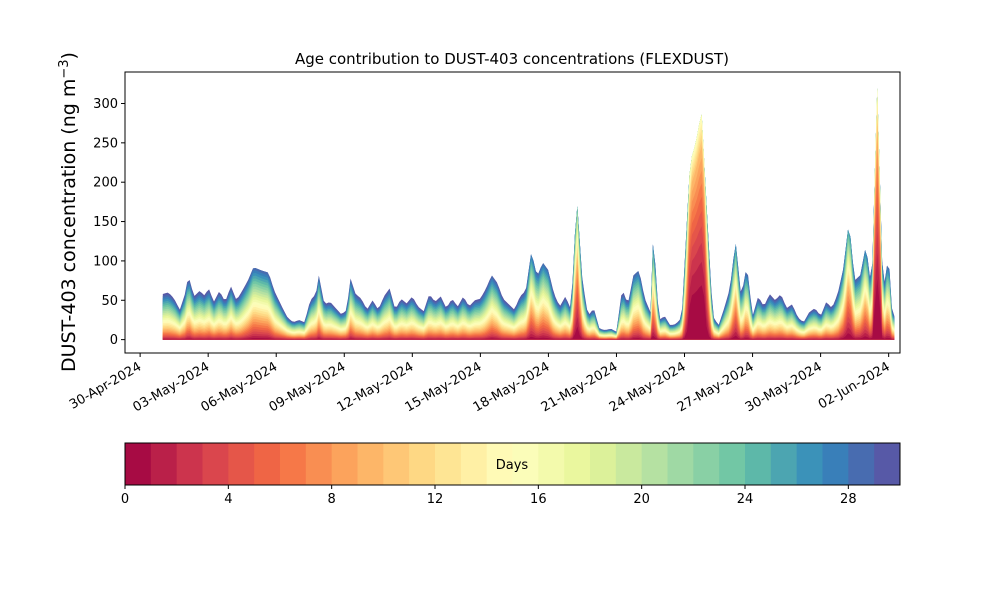 The image size is (1000, 600). Describe the element at coordinates (538, 499) in the screenshot. I see `colorbar-tick-label: 16` at that location.